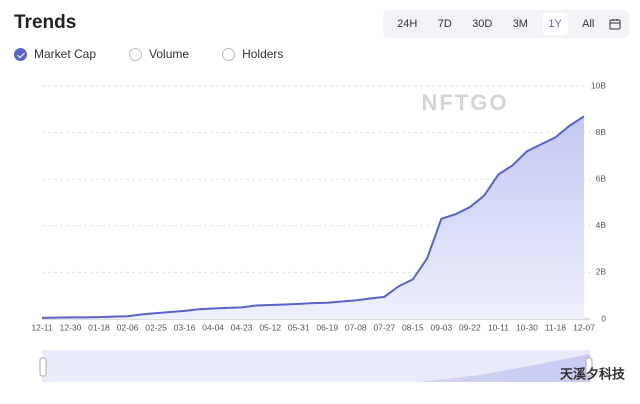 This screenshot has height=404, width=640. Describe the element at coordinates (156, 327) in the screenshot. I see `x-tick-label: 02-25` at that location.